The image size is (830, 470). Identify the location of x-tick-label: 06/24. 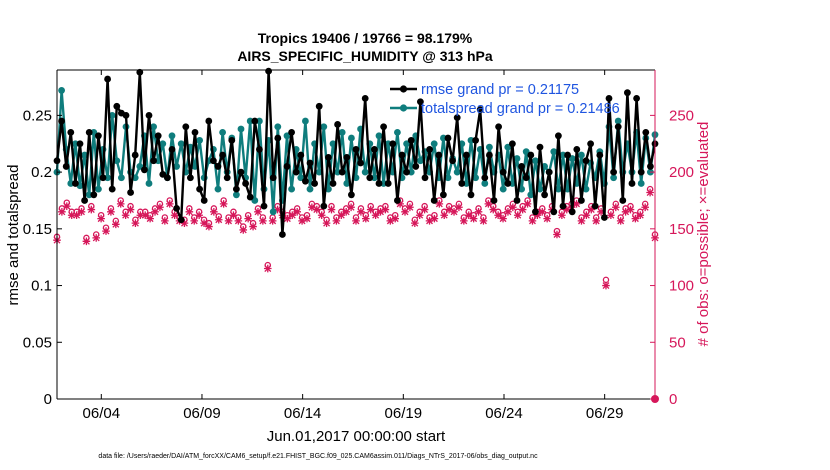
(504, 413).